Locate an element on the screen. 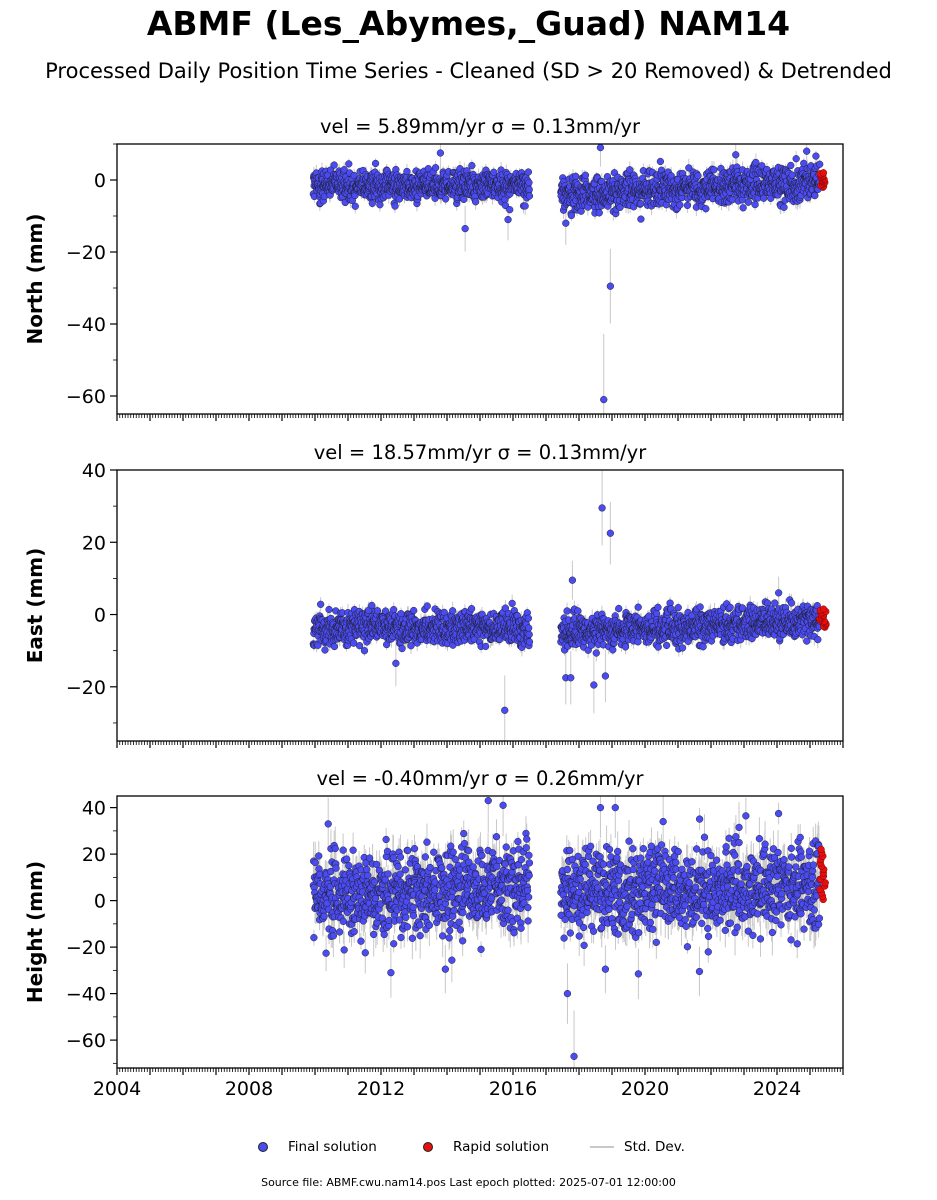 The height and width of the screenshot is (1200, 937). east-plot-area is located at coordinates (569, 605).